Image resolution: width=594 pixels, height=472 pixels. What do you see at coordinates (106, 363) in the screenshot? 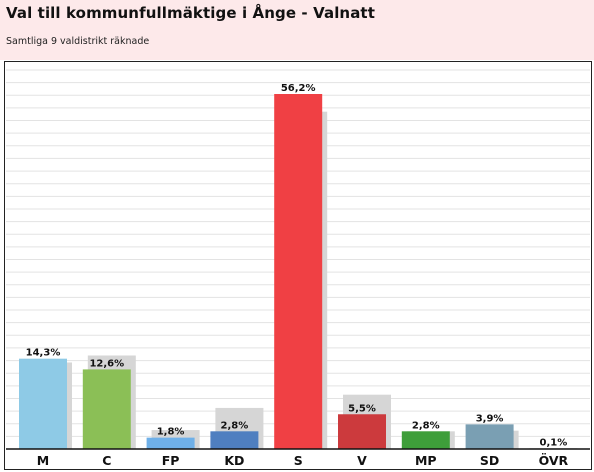
I see `value-label-C: 12,6%` at bounding box center [106, 363].